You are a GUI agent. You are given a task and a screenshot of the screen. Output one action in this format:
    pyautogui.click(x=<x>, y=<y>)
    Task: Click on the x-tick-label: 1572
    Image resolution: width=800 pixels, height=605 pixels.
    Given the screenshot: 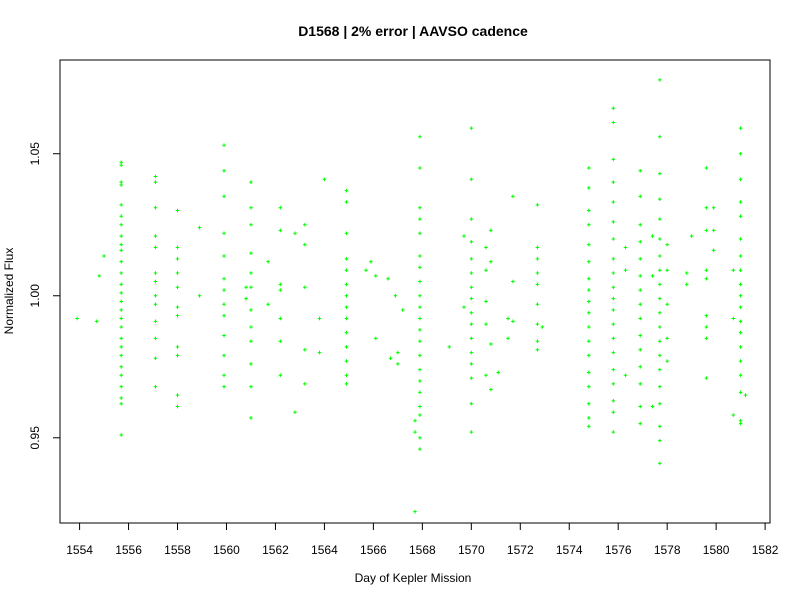 What is the action you would take?
    pyautogui.click(x=520, y=550)
    